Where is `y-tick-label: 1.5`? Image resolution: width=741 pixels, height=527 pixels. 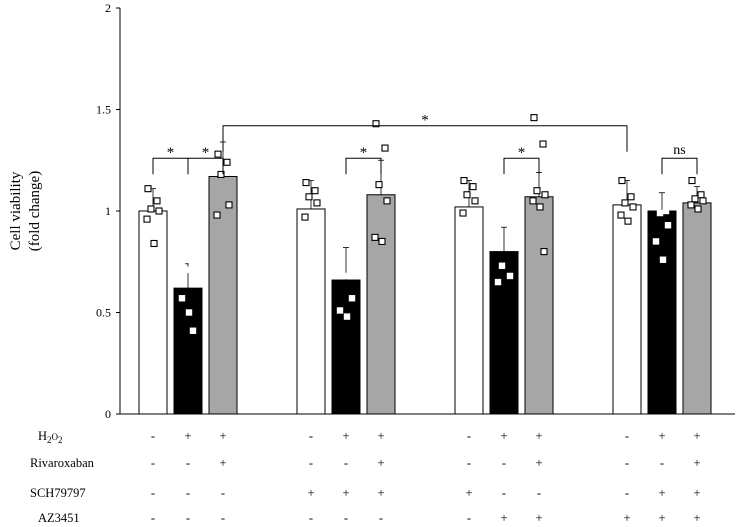 y-tick-label: 1.5 is located at coordinates (103, 110).